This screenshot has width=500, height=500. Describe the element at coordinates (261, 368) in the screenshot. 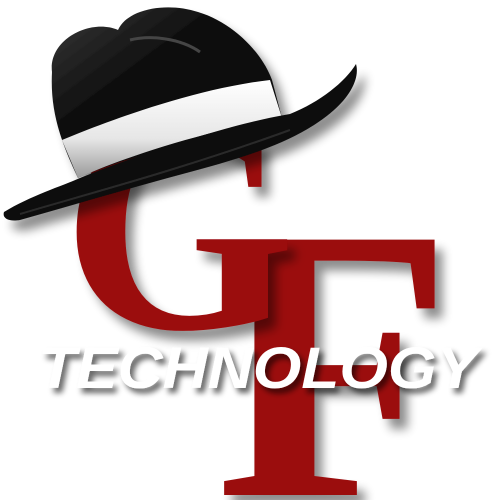

I see `tagline-text: TECHNOLOGY` at that location.